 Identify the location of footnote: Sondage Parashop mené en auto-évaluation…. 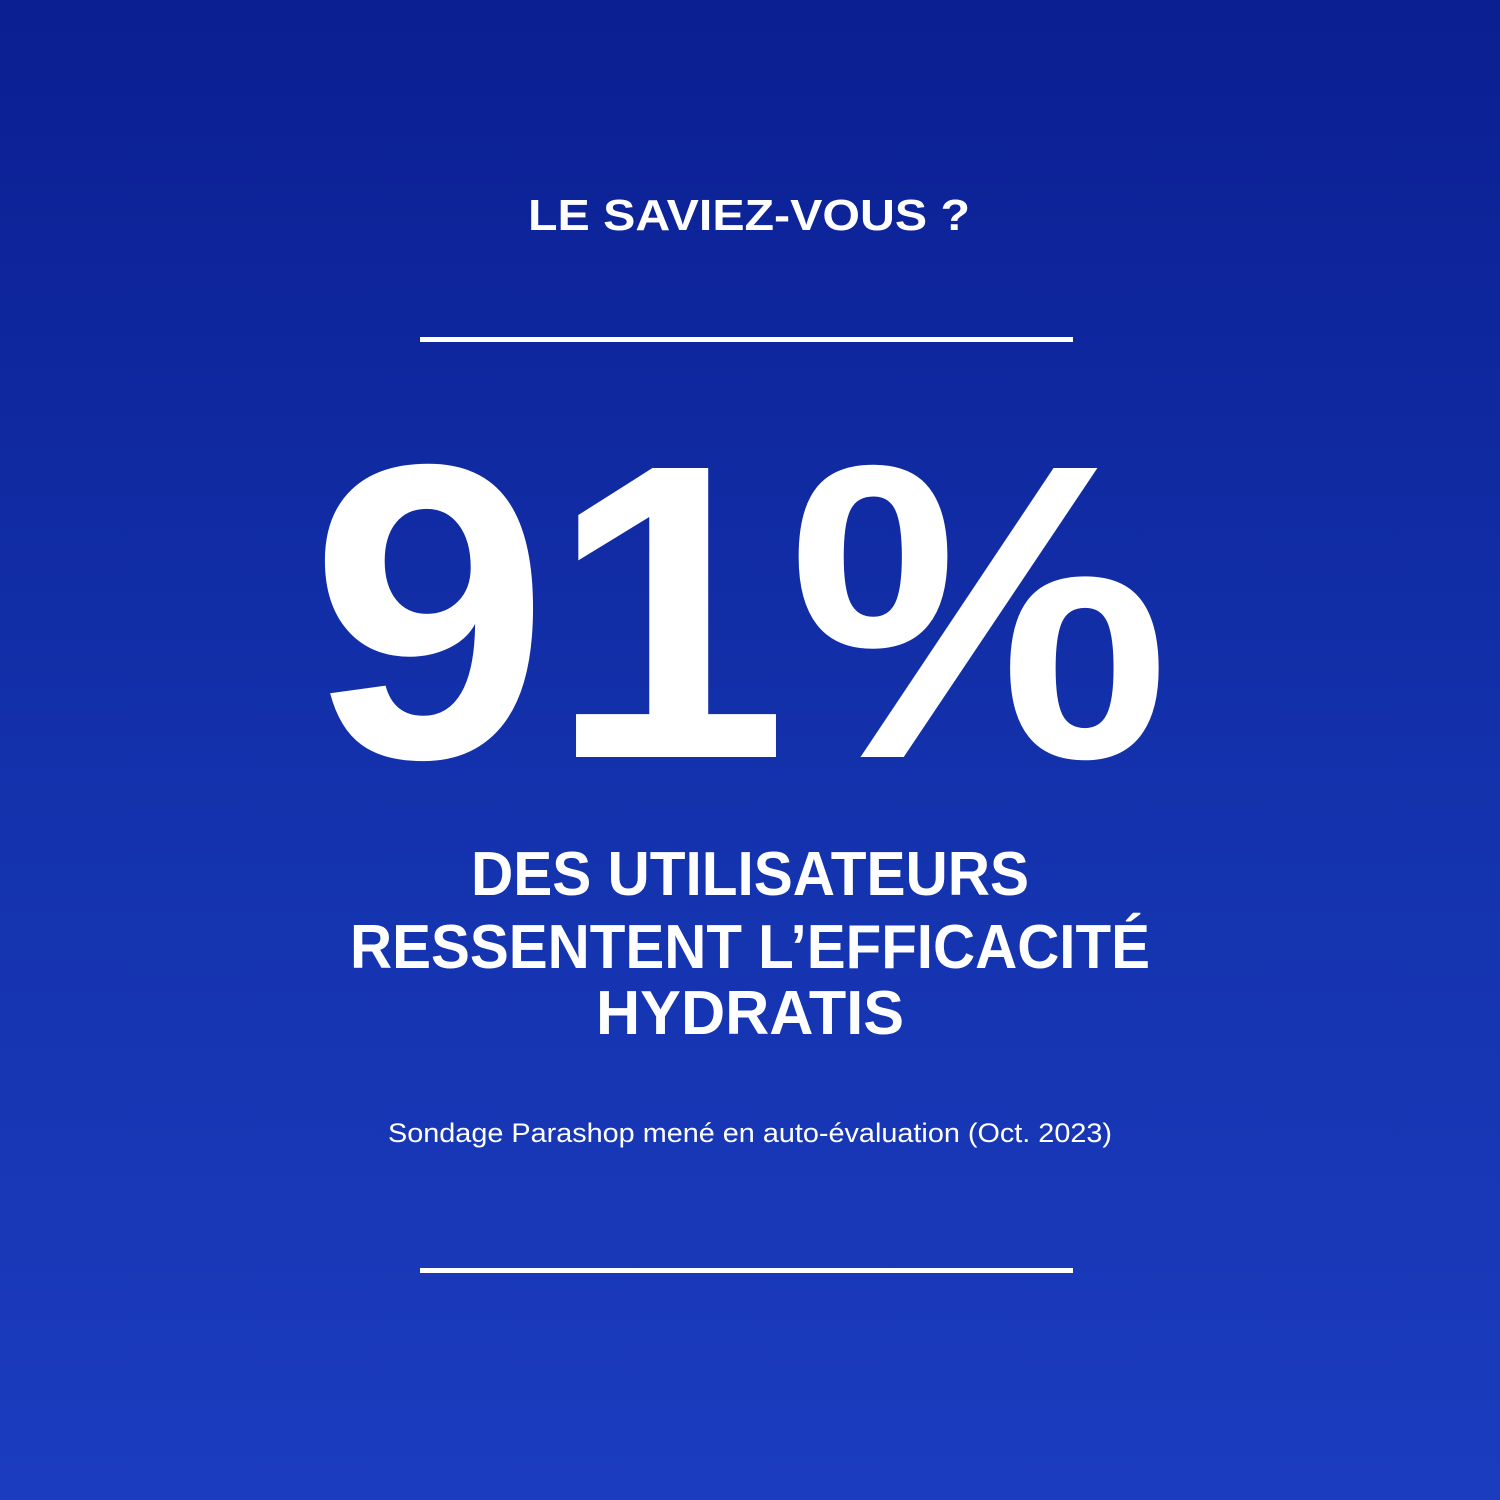
(750, 1133).